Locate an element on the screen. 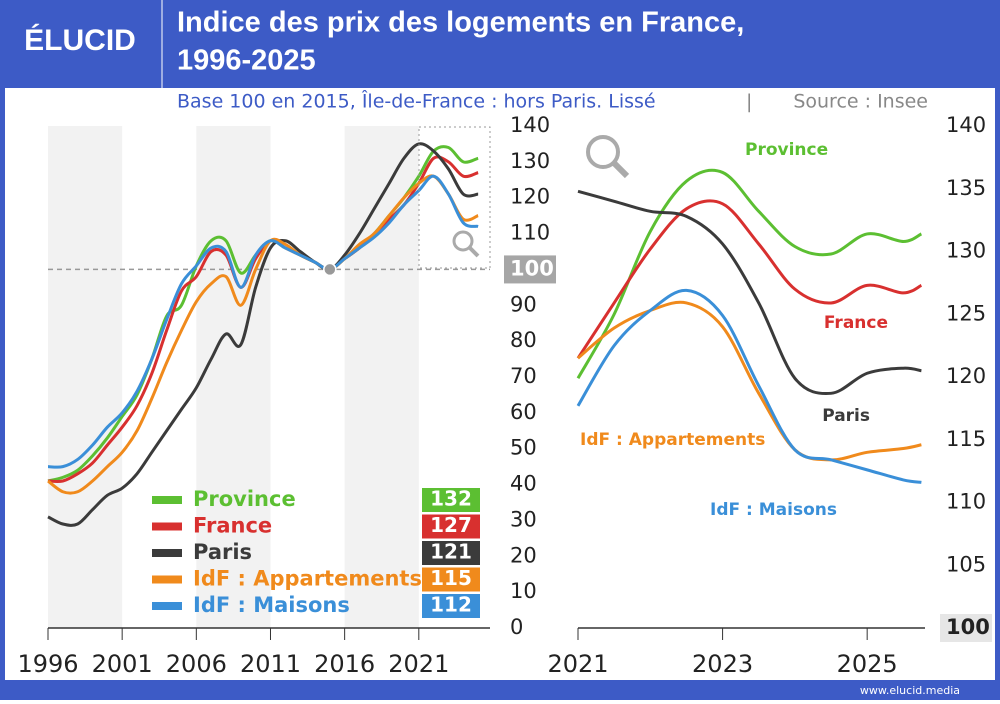  series-label: Paris is located at coordinates (846, 416).